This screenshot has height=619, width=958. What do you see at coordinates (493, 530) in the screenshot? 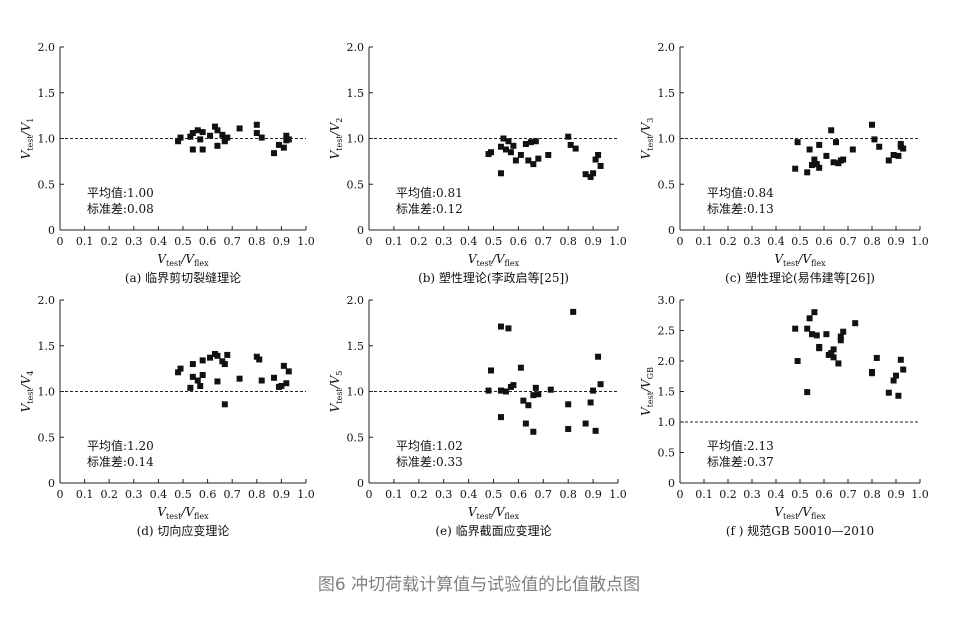
I see `panel-caption: (e) 临界截面应变理论` at bounding box center [493, 530].